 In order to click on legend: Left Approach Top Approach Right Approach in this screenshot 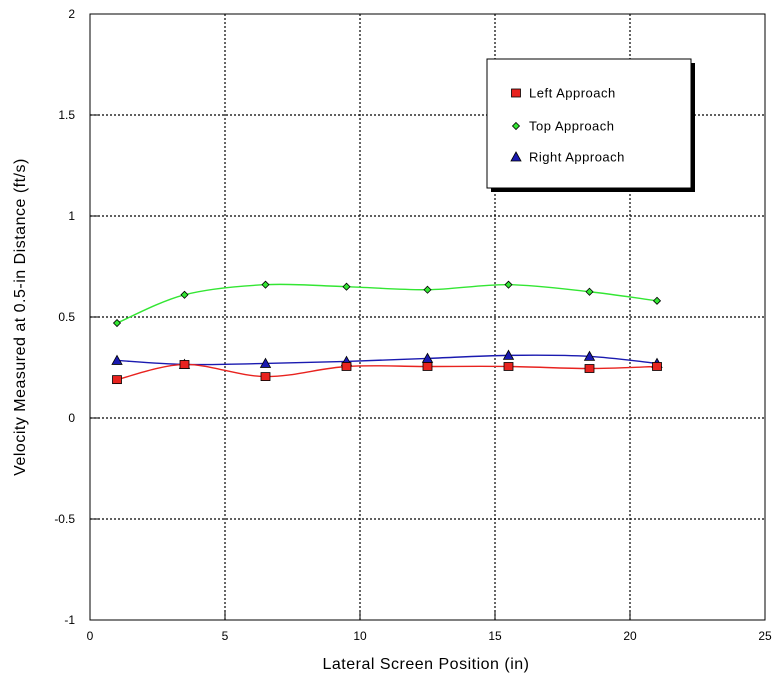, I will do `click(590, 125)`.